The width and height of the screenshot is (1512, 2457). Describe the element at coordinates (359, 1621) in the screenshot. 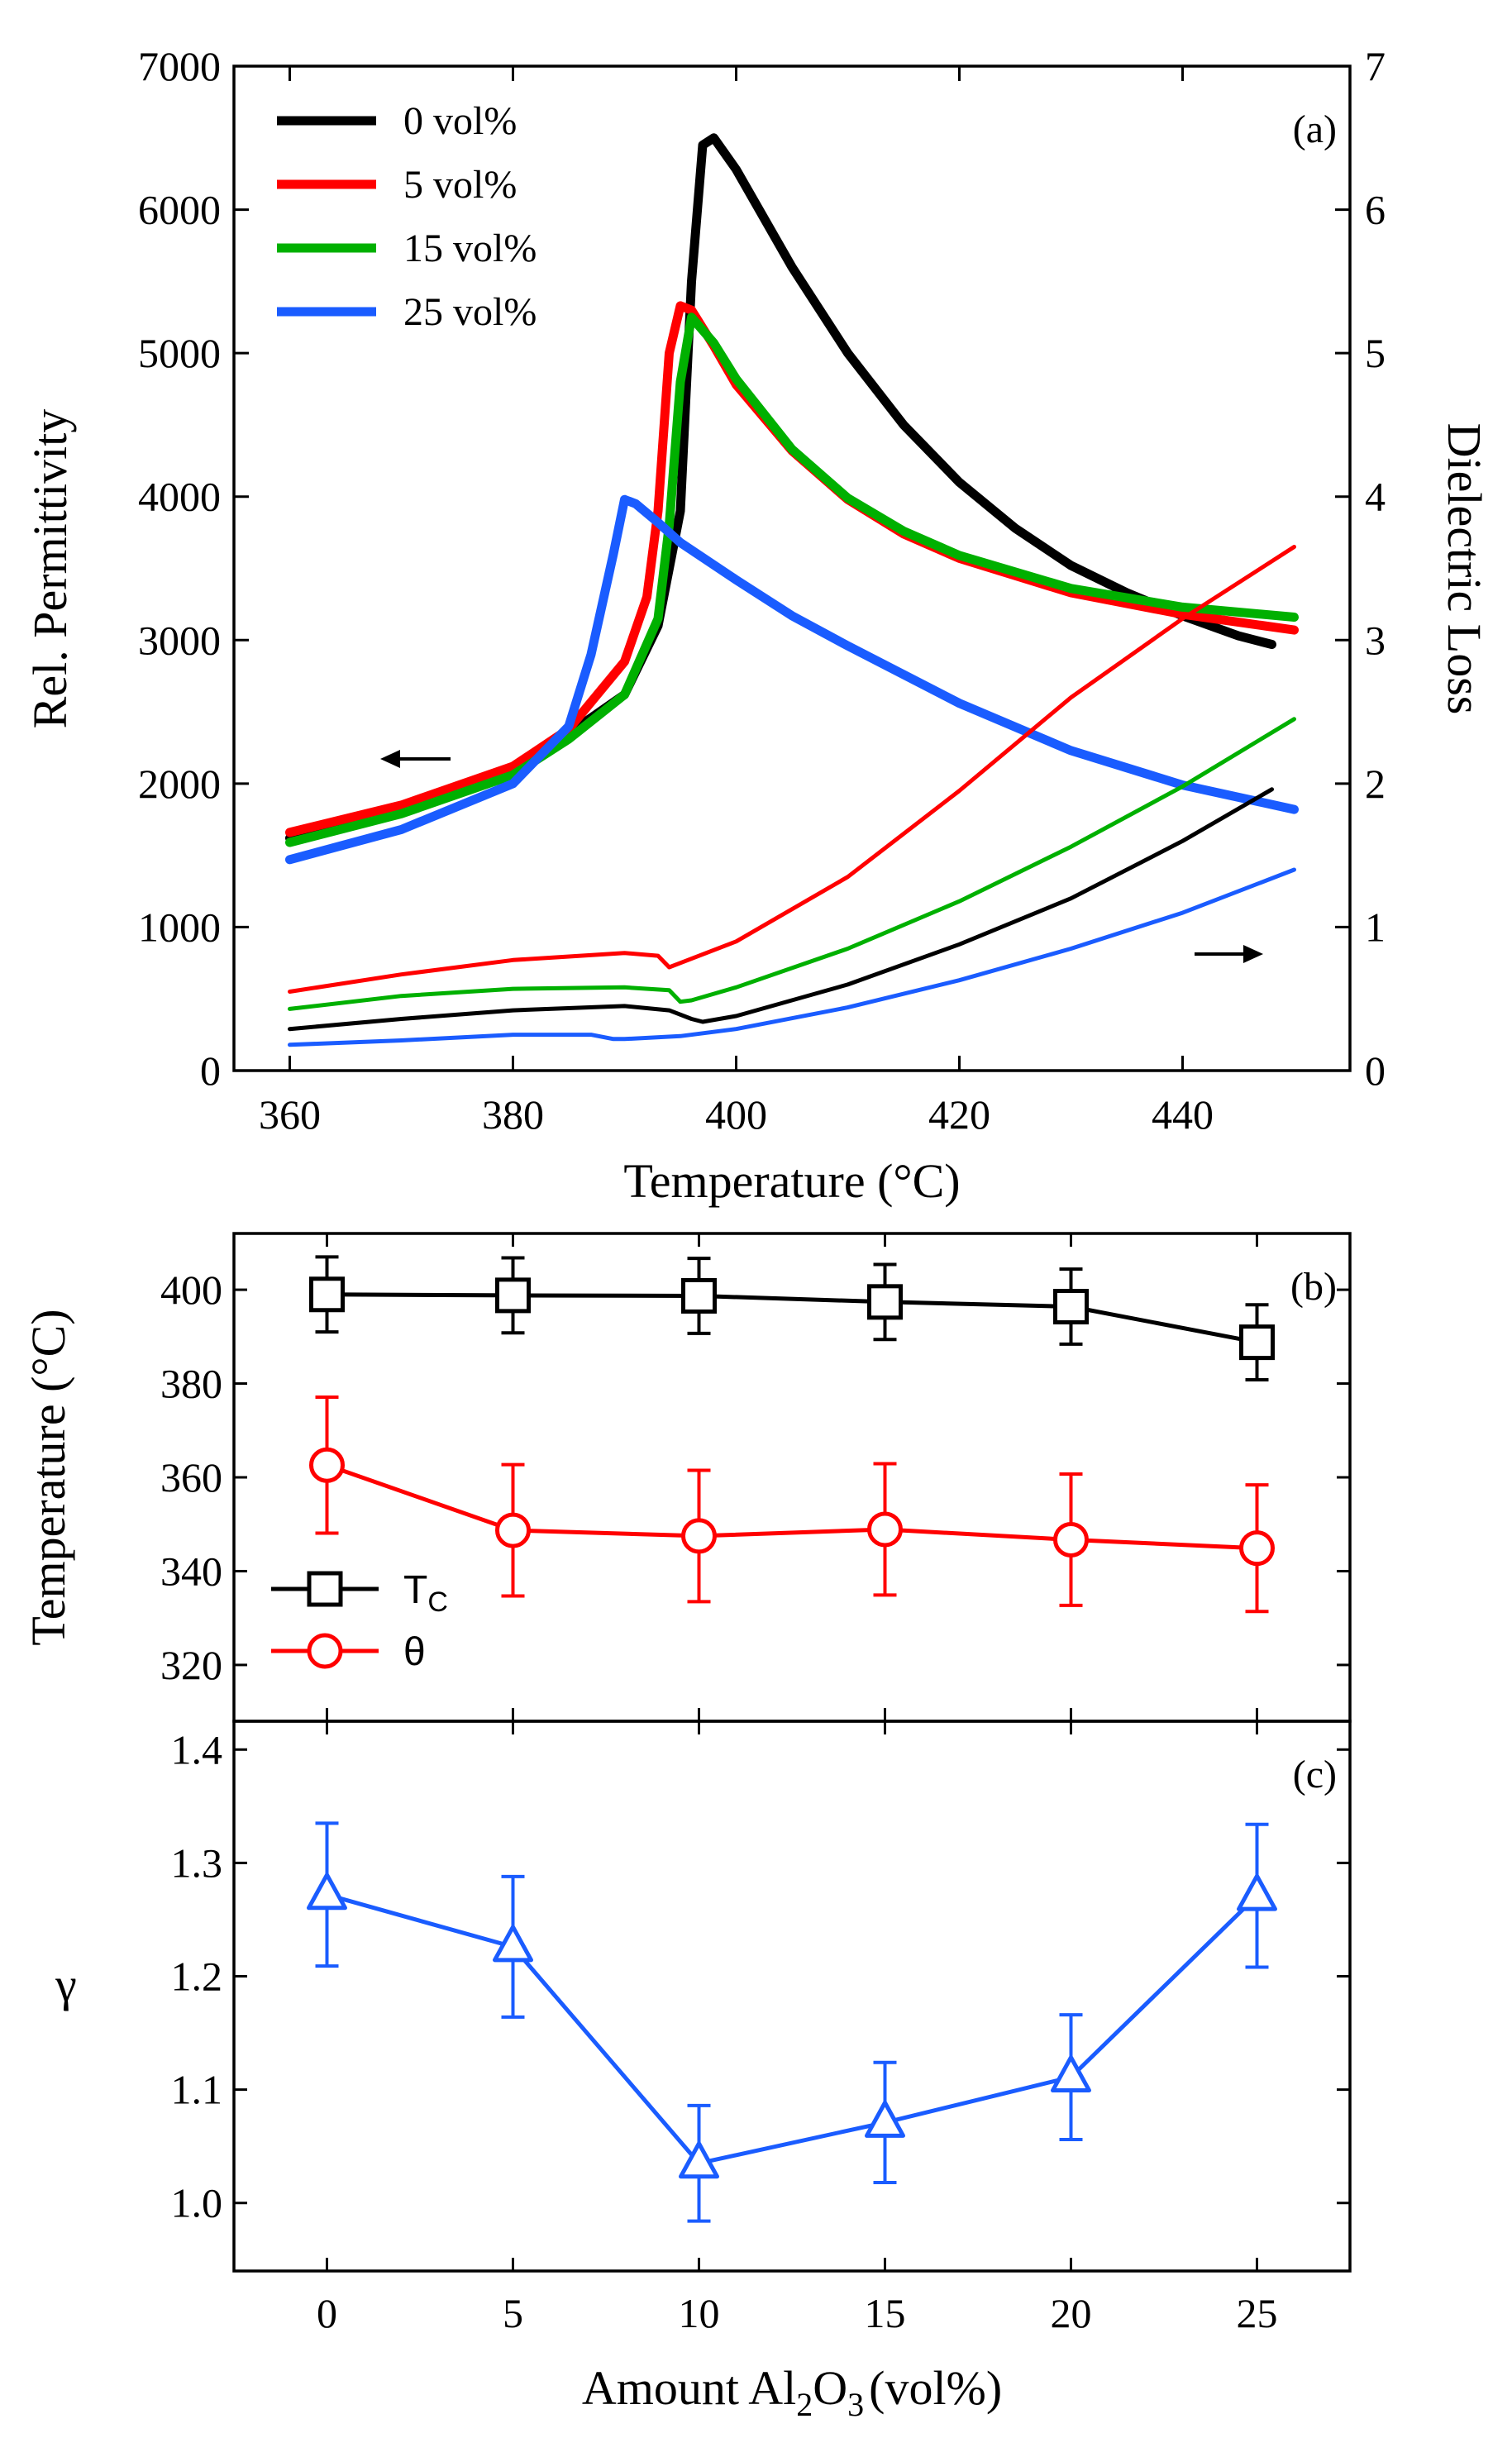

I see `panel-b-legend: TC θ` at that location.